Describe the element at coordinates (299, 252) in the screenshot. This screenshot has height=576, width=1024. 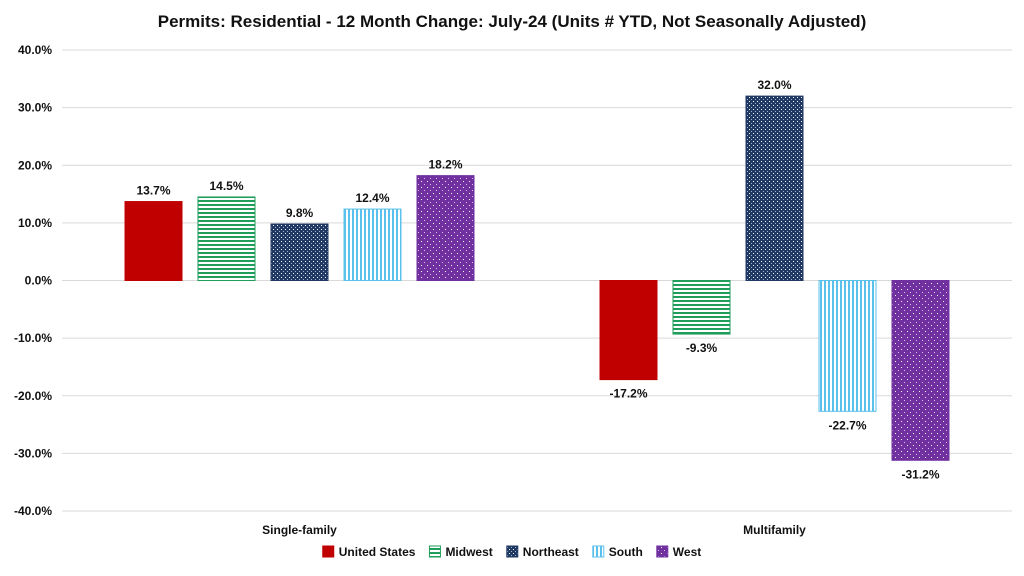
I see `bar-northeast-single-family` at that location.